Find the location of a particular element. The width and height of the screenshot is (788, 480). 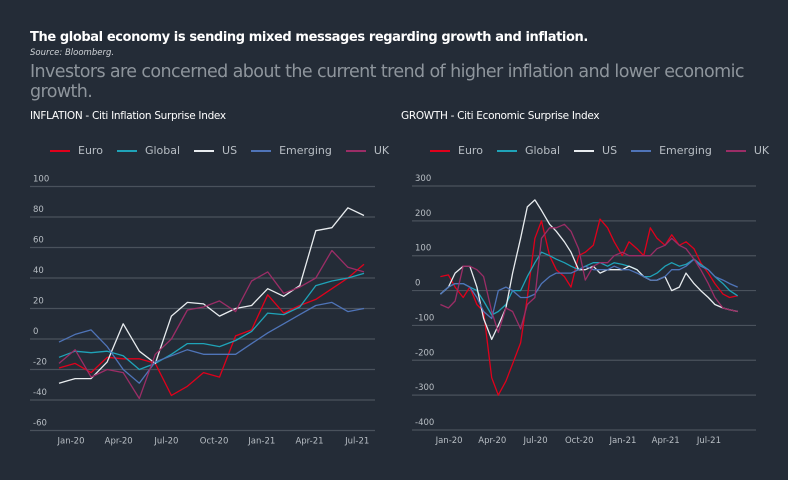

y-tick-label: 20 is located at coordinates (38, 302).